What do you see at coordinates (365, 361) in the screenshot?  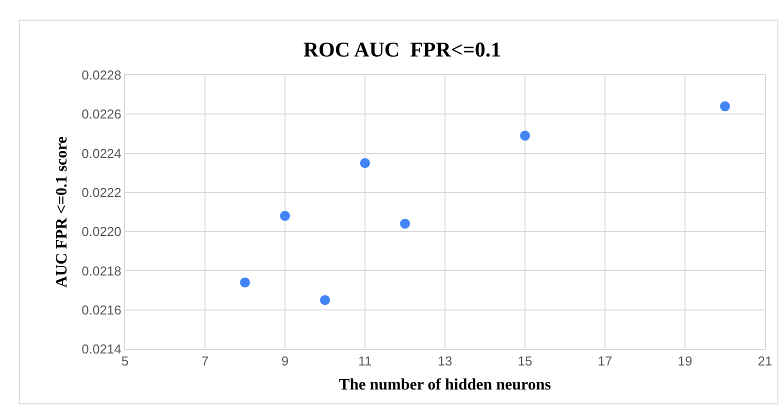 I see `x-tick-label: 11` at bounding box center [365, 361].